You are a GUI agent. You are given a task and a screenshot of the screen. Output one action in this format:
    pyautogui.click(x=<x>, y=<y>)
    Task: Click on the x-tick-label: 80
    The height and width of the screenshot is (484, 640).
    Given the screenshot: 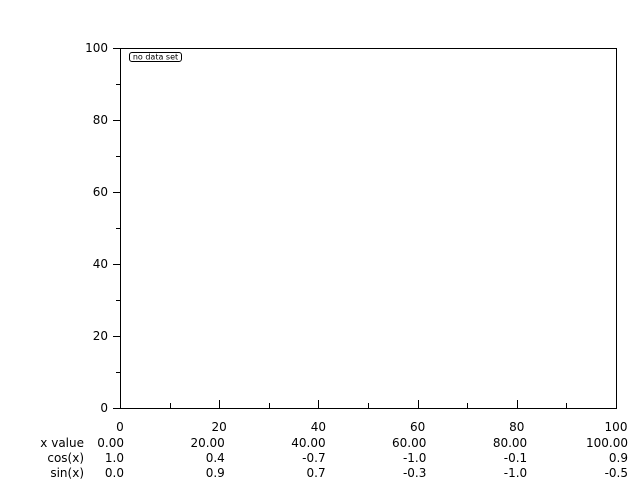 What is the action you would take?
    pyautogui.click(x=516, y=427)
    